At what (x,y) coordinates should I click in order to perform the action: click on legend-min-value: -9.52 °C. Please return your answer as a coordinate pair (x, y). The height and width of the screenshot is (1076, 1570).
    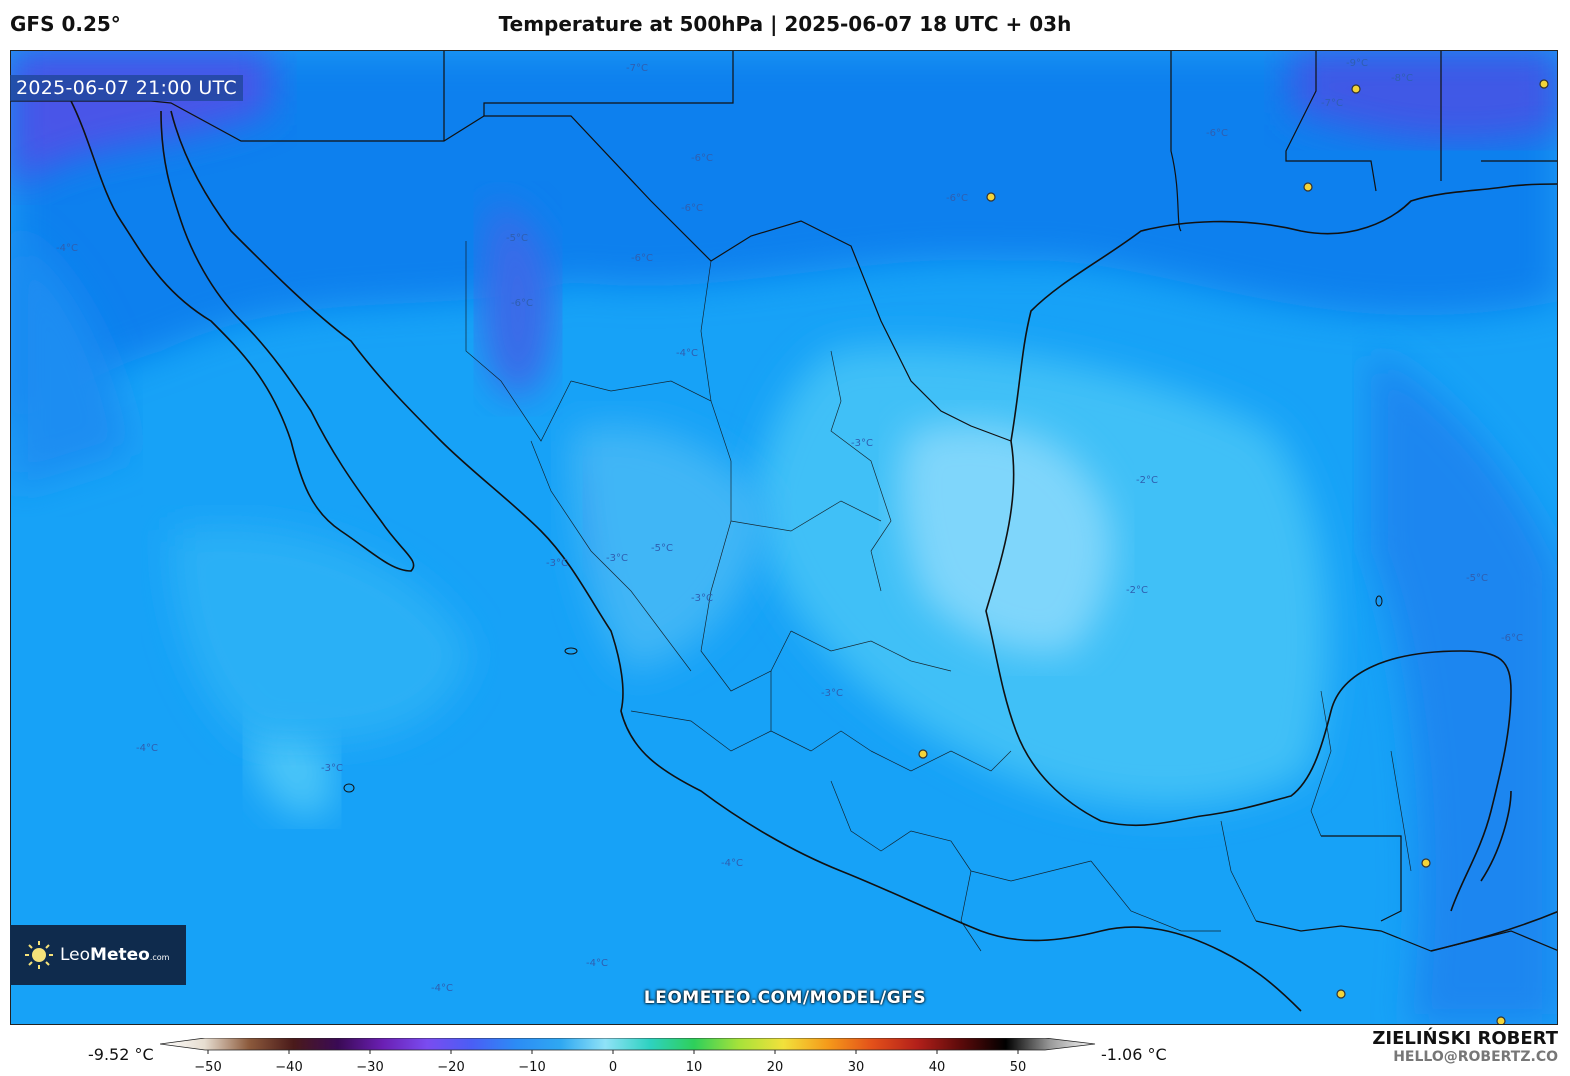
    Looking at the image, I should click on (121, 1054).